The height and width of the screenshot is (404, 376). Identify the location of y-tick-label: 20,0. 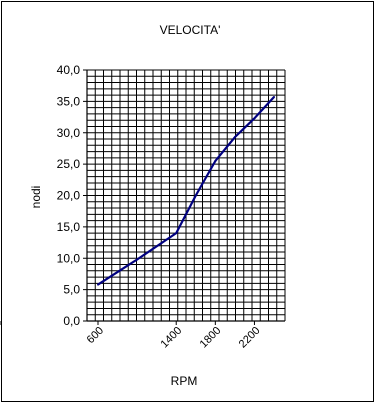
(69, 196).